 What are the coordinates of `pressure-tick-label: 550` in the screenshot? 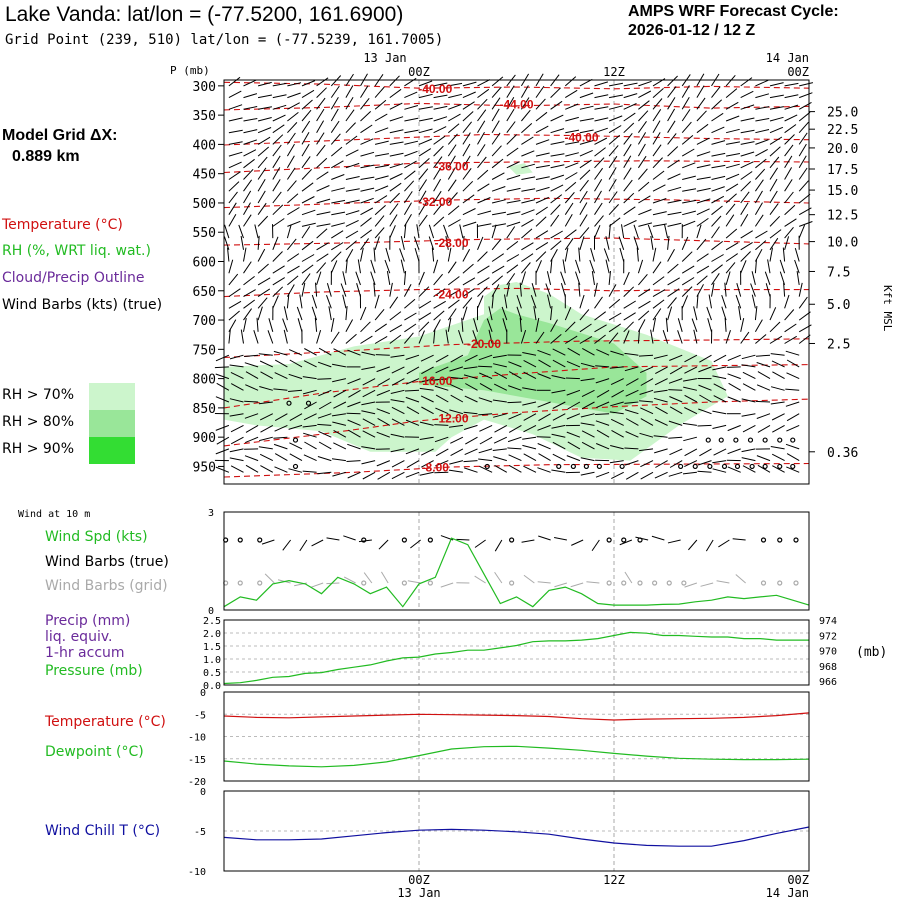 It's located at (204, 233).